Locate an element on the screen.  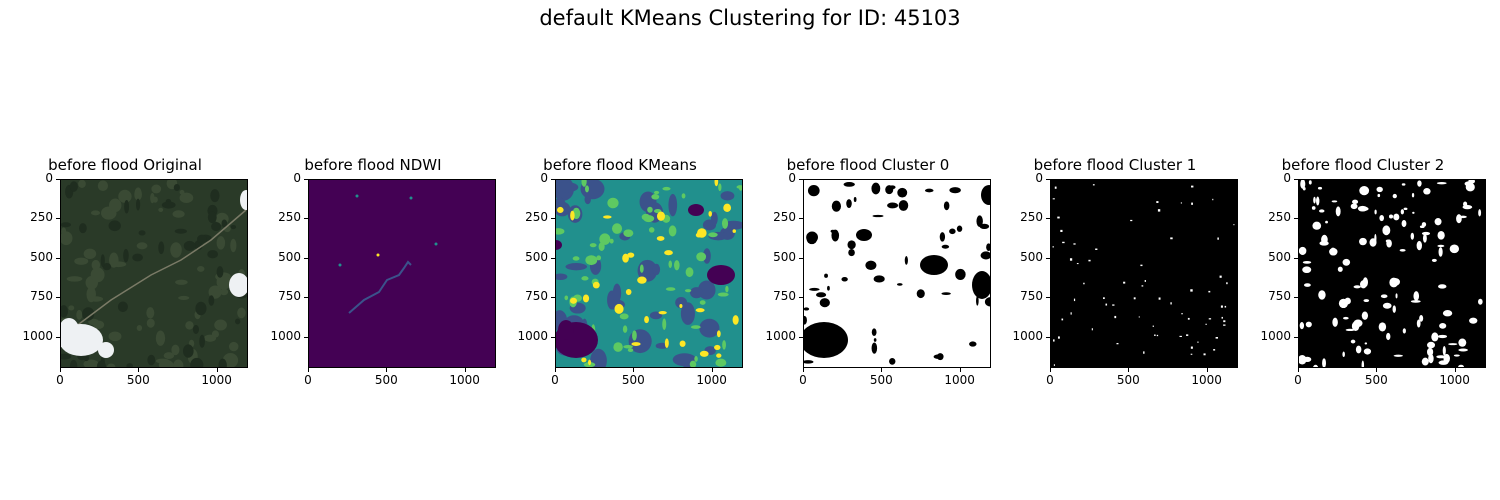
panel-title: before flood NDWI is located at coordinates (373, 165).